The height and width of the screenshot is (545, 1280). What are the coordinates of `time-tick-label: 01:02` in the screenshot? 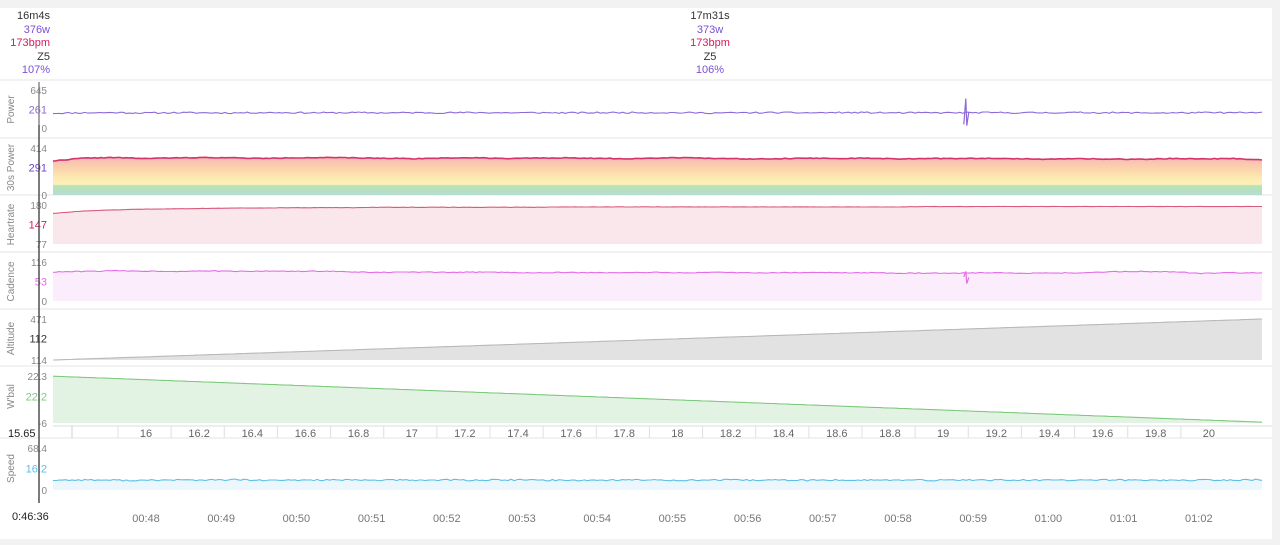 It's located at (1199, 519).